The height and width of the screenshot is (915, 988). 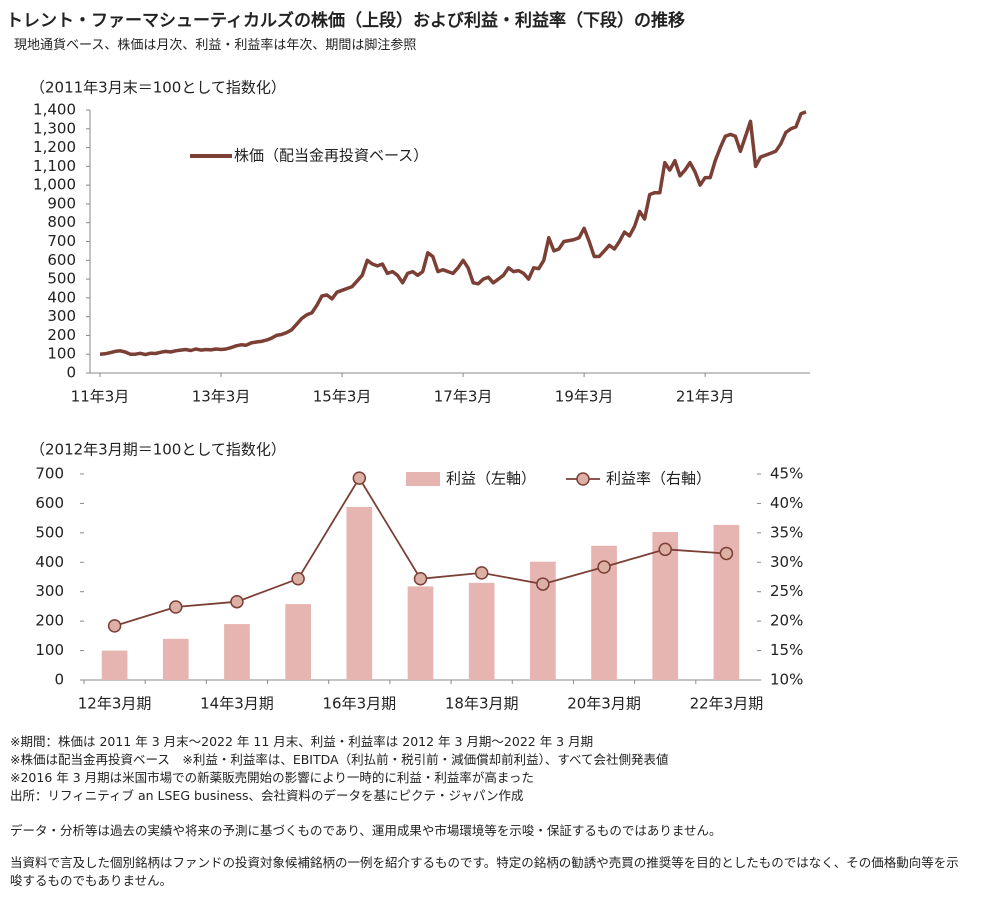 I want to click on chart-annotation: （2011年3月末＝100として指数化）, so click(x=158, y=88).